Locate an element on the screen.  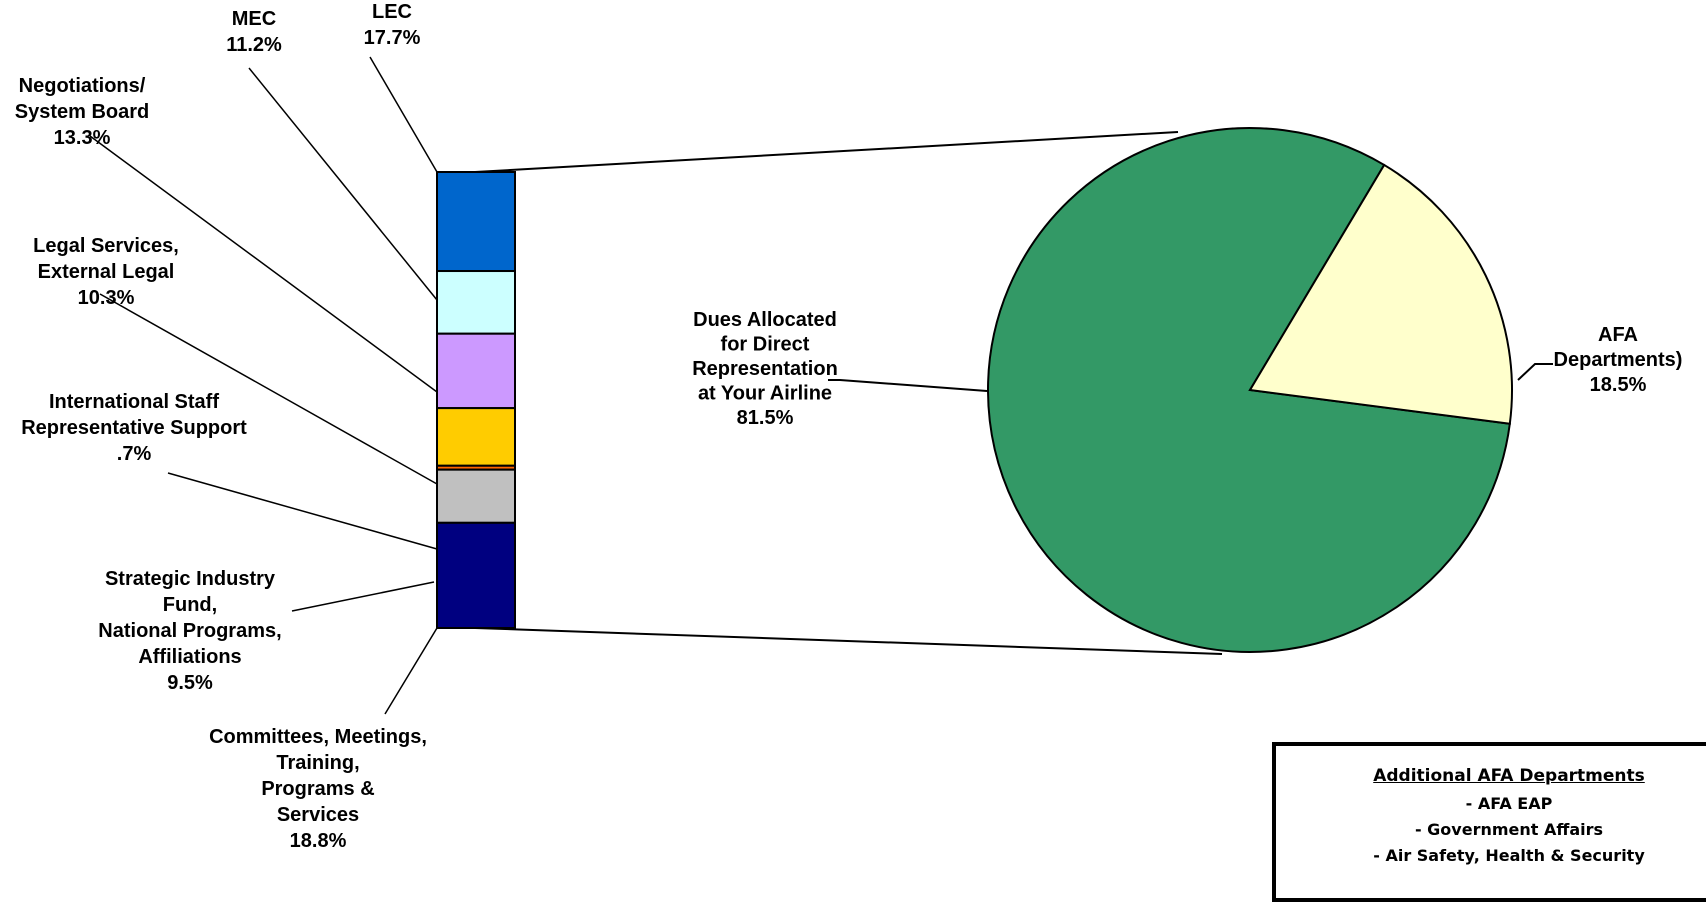
bar-label-strategic-industry-line: 9.5% is located at coordinates (190, 683).